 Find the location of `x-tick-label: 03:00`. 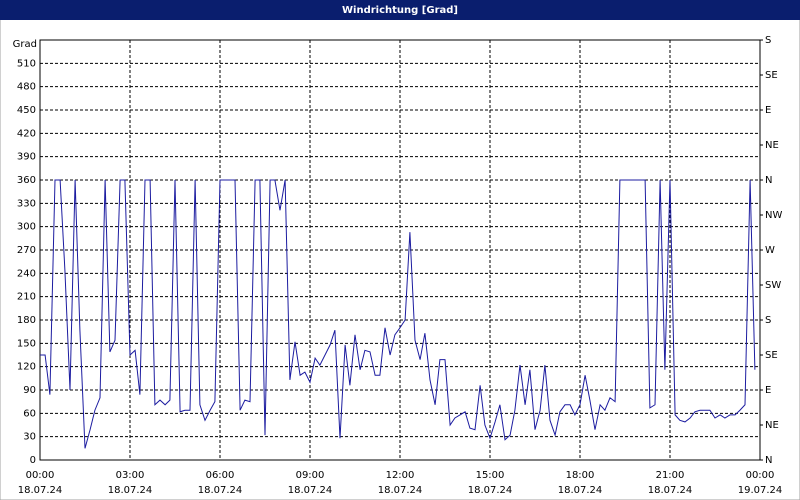

x-tick-label: 03:00 is located at coordinates (130, 475).